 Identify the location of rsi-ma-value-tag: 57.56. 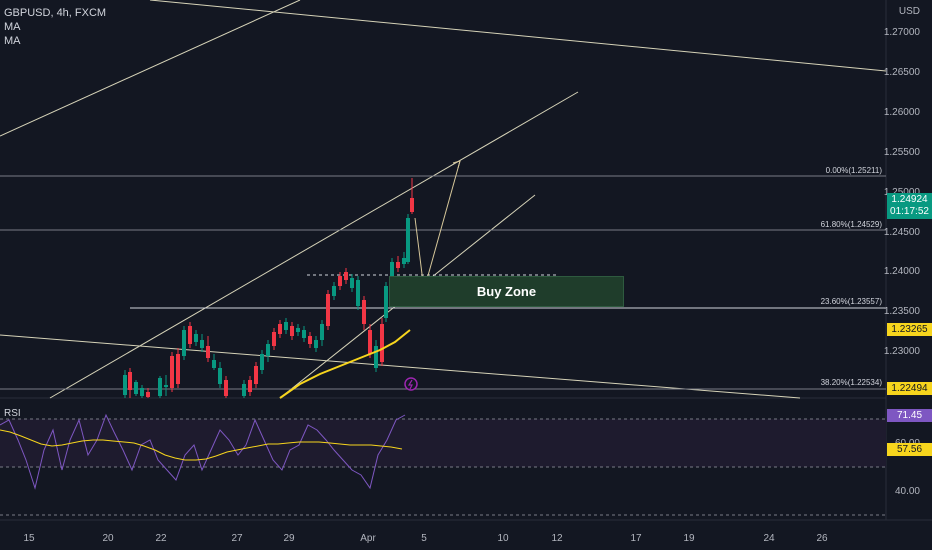
(909, 449).